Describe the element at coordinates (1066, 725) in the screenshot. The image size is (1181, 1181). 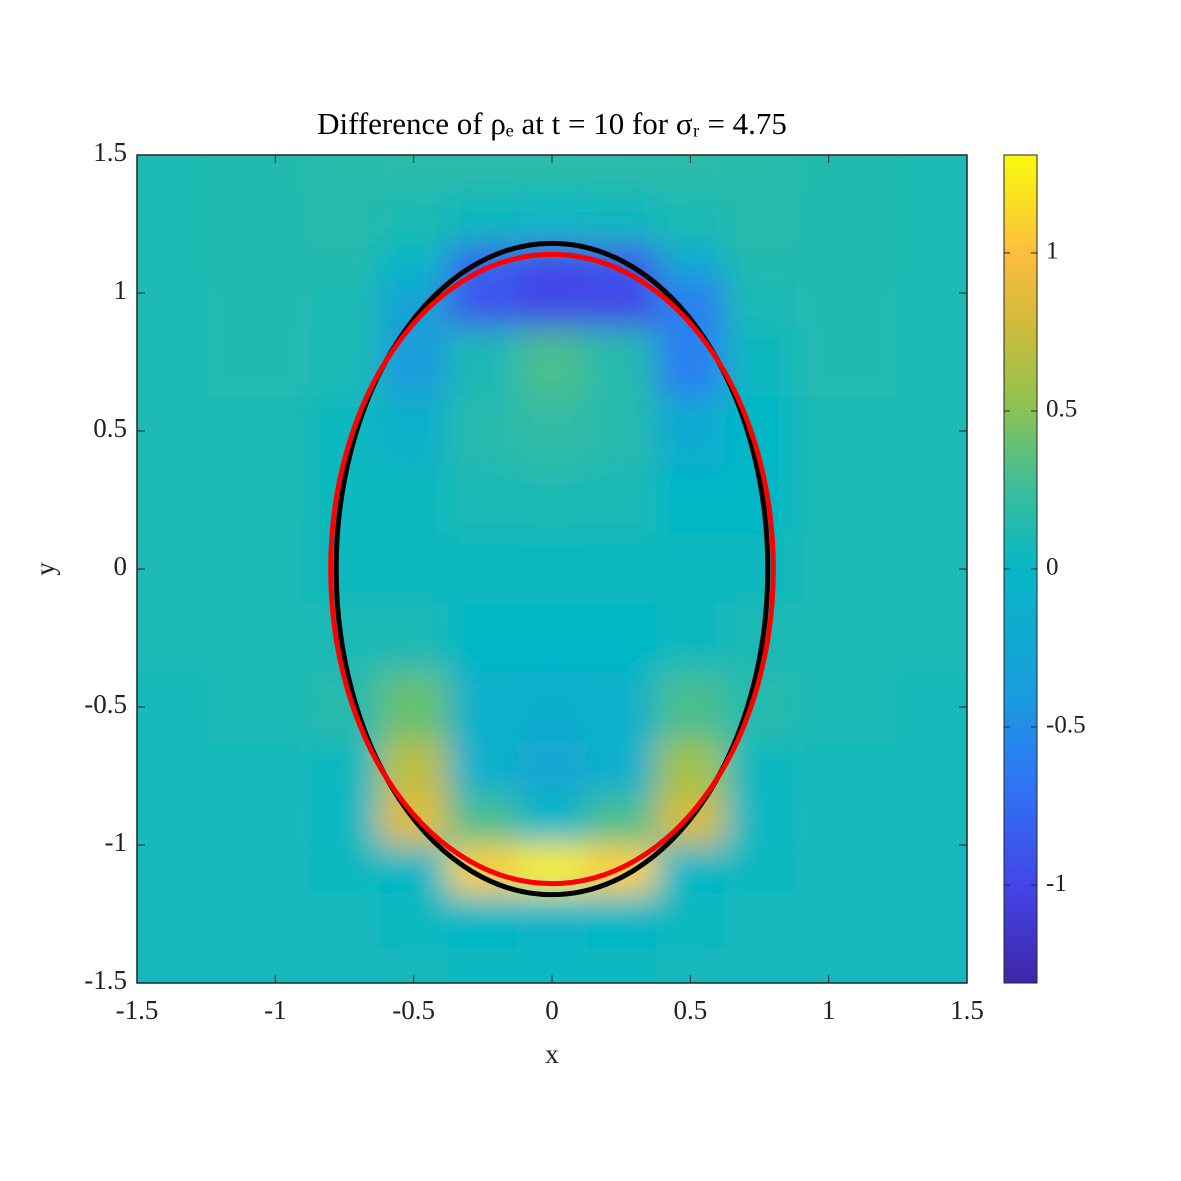
I see `colorbar-tick-label: -0.5` at that location.